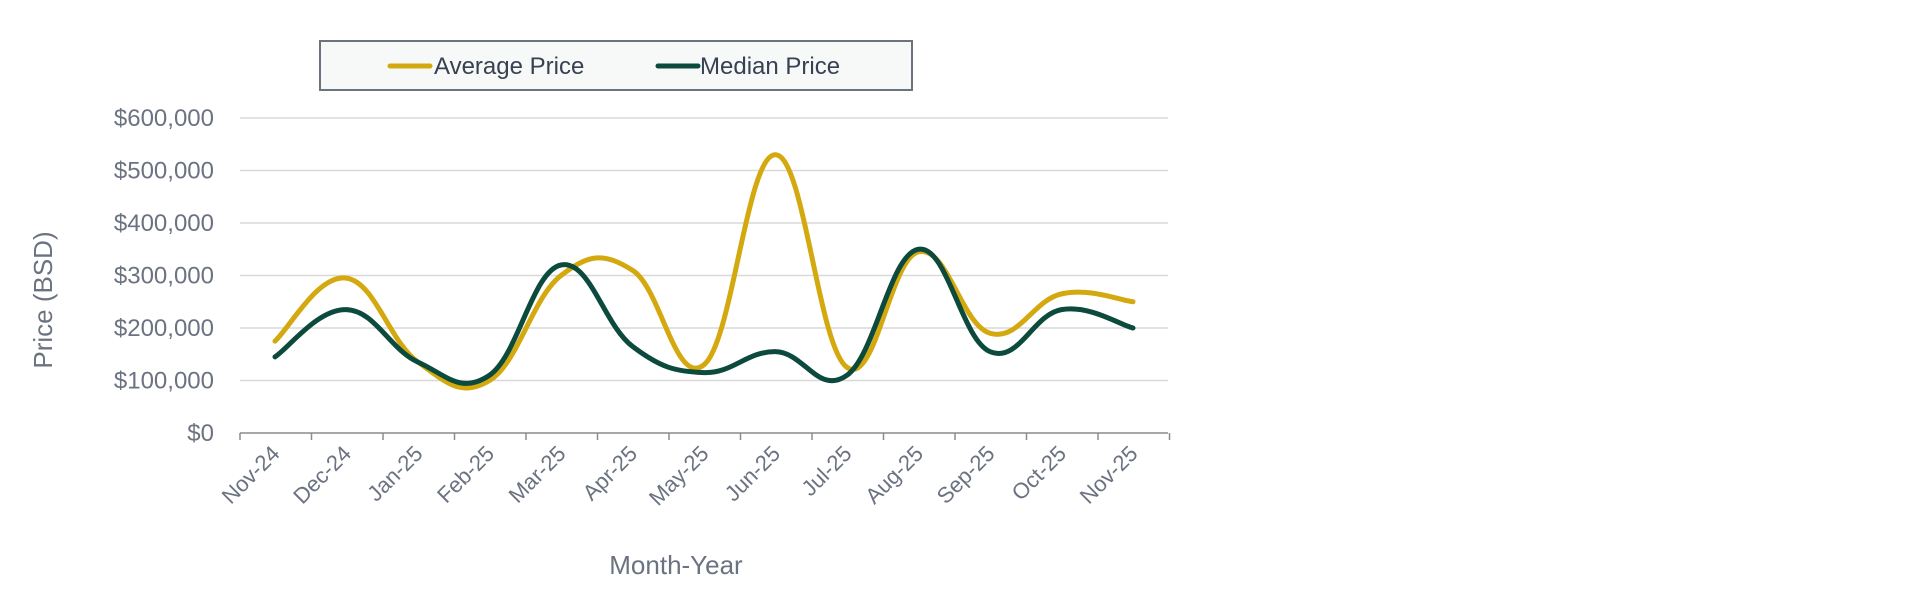  Describe the element at coordinates (200, 433) in the screenshot. I see `y-tick-label: $0` at that location.